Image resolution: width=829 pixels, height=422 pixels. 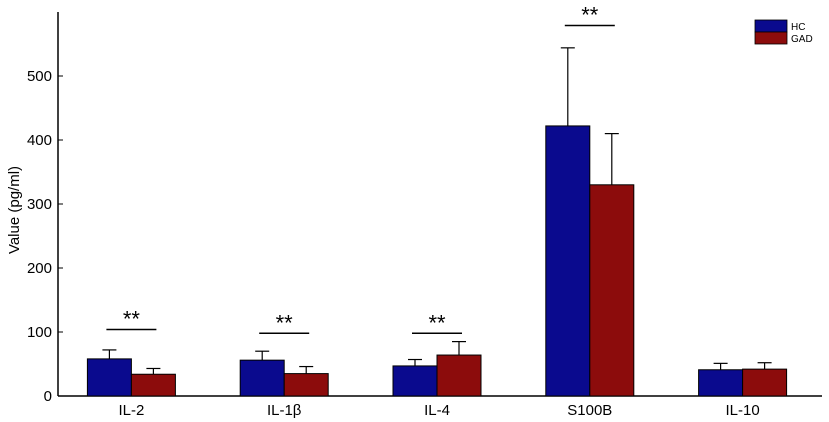 What do you see at coordinates (39, 204) in the screenshot?
I see `y-tick-label: 300` at bounding box center [39, 204].